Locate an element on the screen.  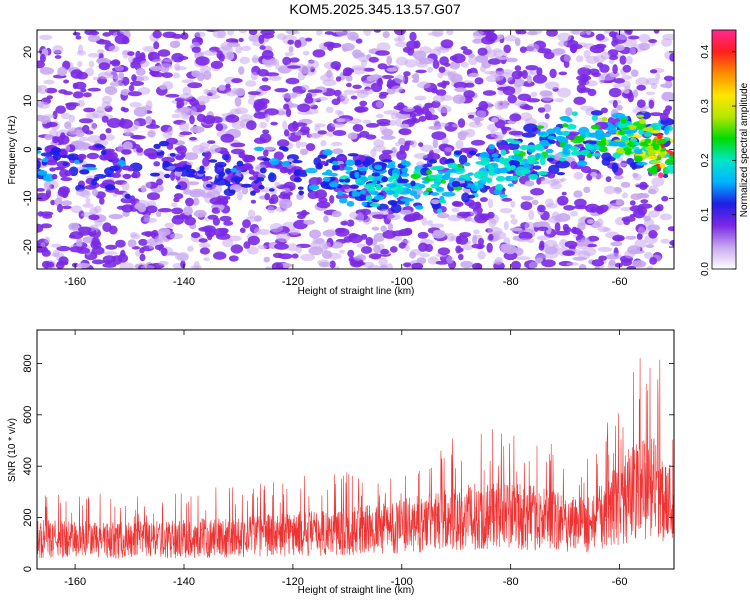
x-tick-label: -160 is located at coordinates (75, 582).